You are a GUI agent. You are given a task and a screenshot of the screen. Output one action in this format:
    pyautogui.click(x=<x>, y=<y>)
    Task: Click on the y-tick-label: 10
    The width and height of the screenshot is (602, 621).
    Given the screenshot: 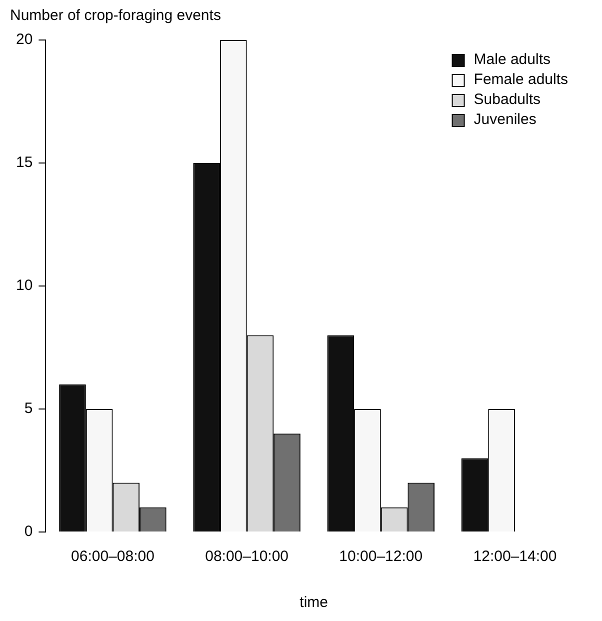 What is the action you would take?
    pyautogui.click(x=24, y=285)
    